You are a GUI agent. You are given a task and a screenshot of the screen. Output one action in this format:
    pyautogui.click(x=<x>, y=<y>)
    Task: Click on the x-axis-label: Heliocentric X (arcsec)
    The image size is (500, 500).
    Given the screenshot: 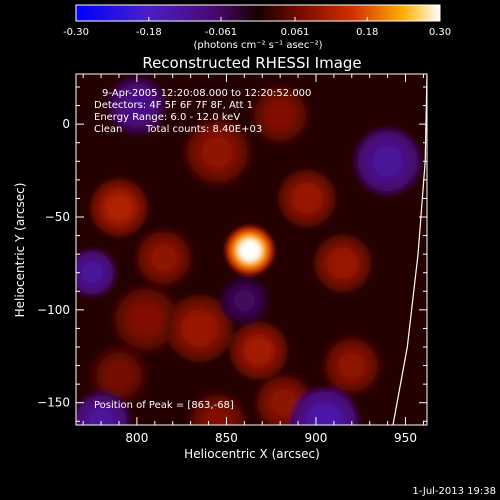 What is the action you would take?
    pyautogui.click(x=252, y=454)
    